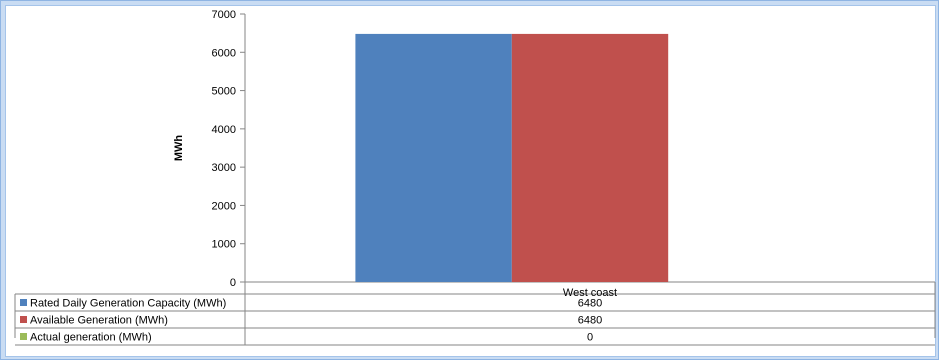  Describe the element at coordinates (233, 283) in the screenshot. I see `y-tick-label: 0` at that location.